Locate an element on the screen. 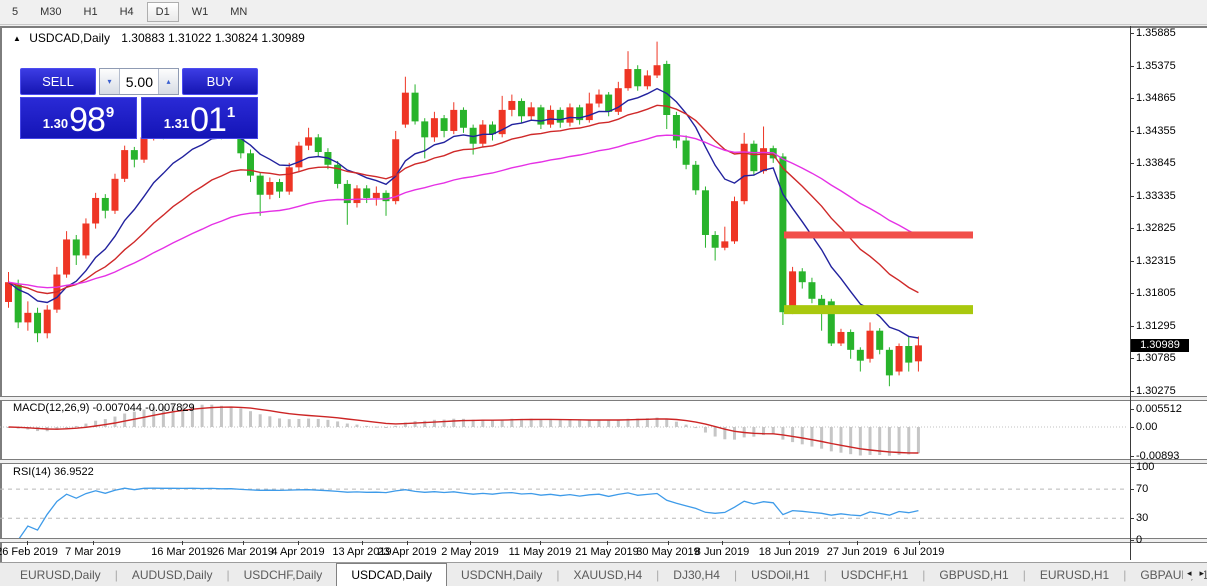 The width and height of the screenshot is (1207, 586). macd-tick-mark is located at coordinates (1132, 409).